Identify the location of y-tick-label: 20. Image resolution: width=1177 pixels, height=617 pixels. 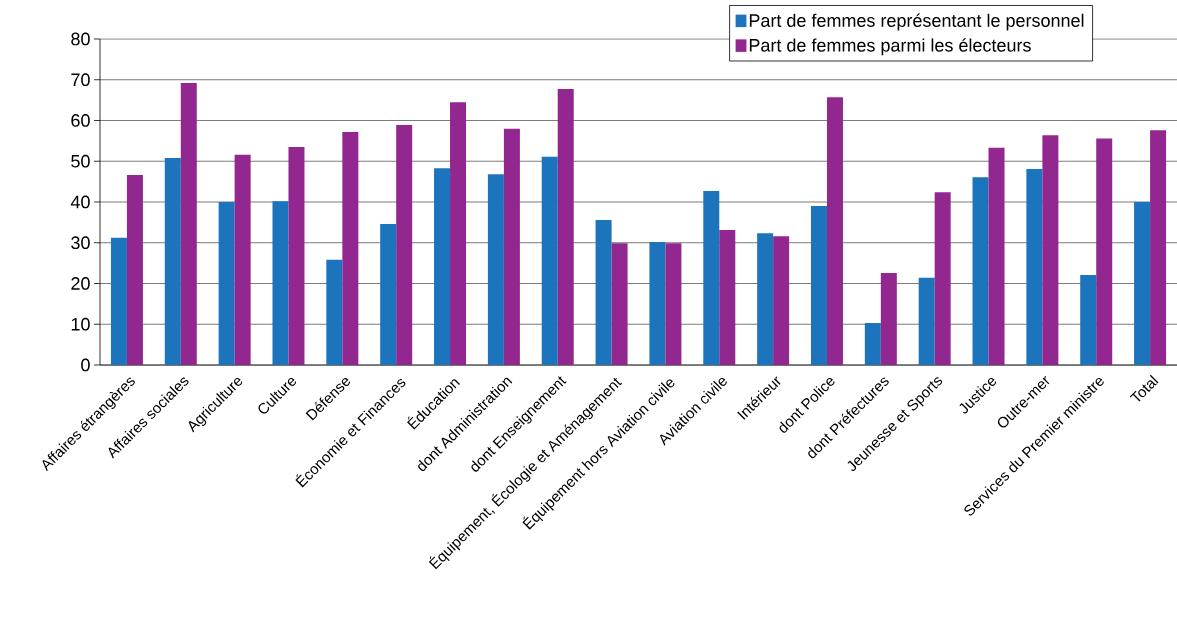
(80, 283).